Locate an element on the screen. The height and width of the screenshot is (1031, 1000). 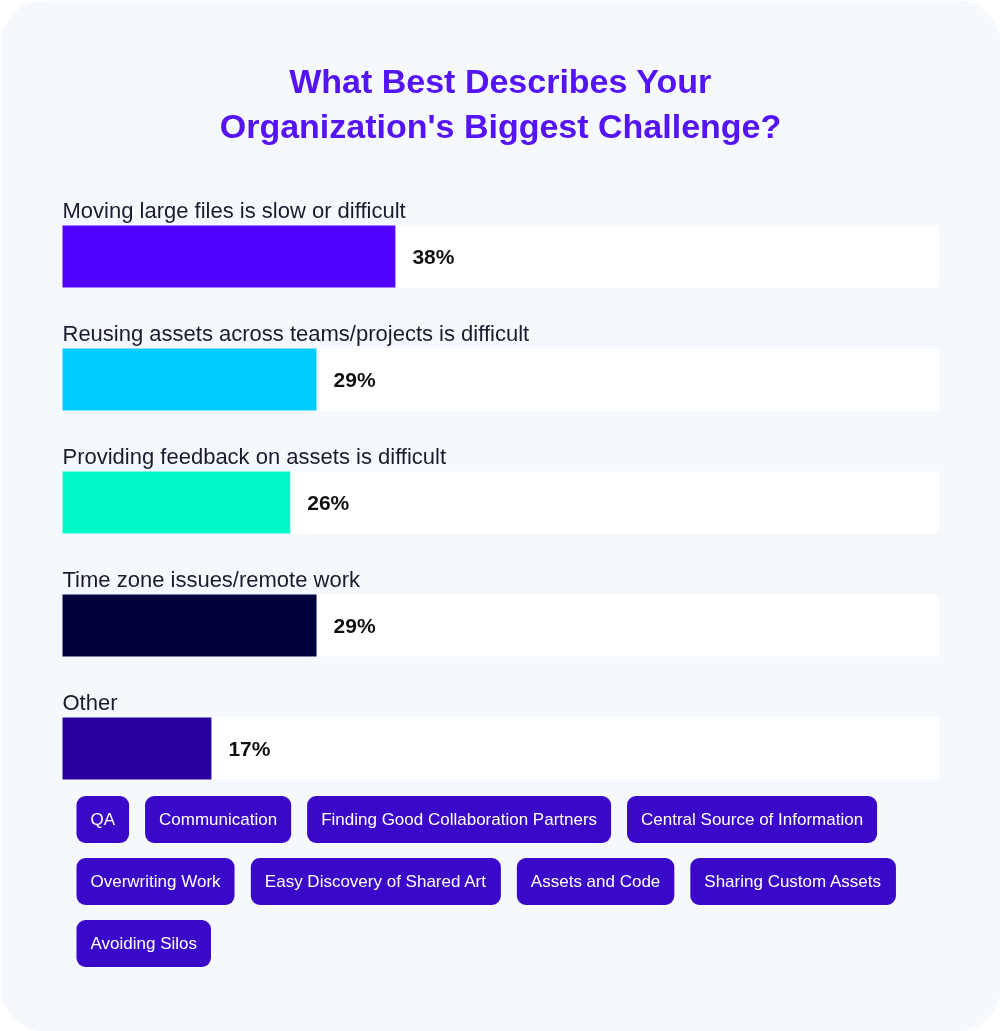
text: Sharing Custom Assets is located at coordinates (793, 881).